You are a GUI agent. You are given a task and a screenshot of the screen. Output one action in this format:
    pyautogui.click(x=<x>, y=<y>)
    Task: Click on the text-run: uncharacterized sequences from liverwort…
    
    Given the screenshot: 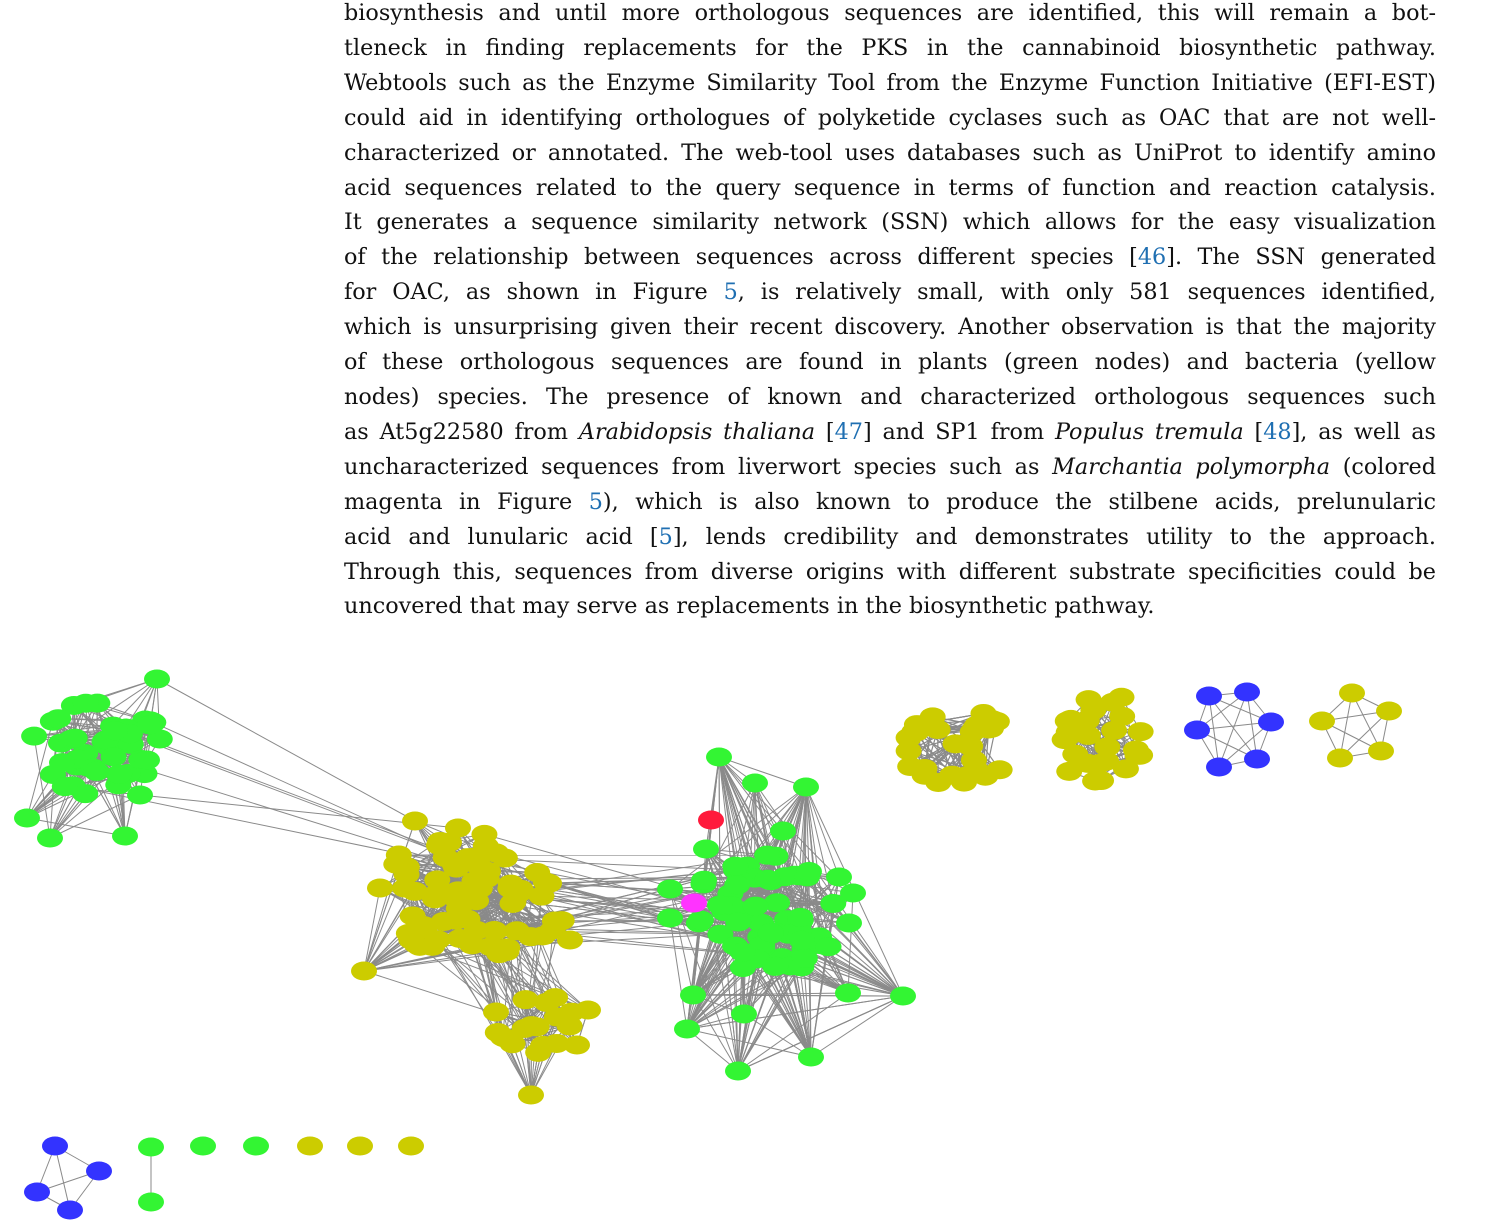 What is the action you would take?
    pyautogui.click(x=698, y=466)
    